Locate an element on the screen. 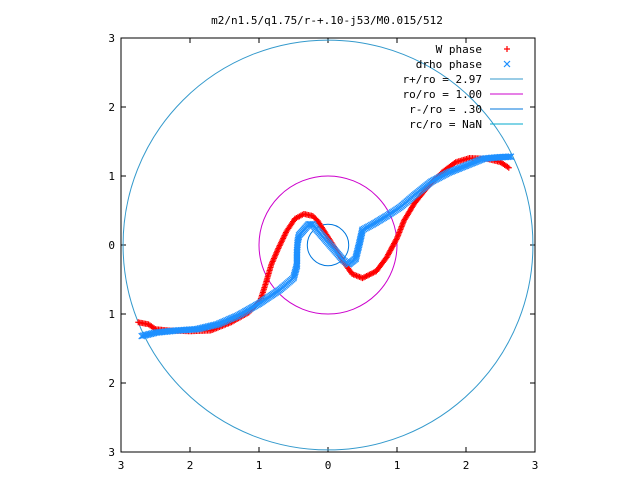 This screenshot has width=640, height=480. legend-label: W phase is located at coordinates (459, 49).